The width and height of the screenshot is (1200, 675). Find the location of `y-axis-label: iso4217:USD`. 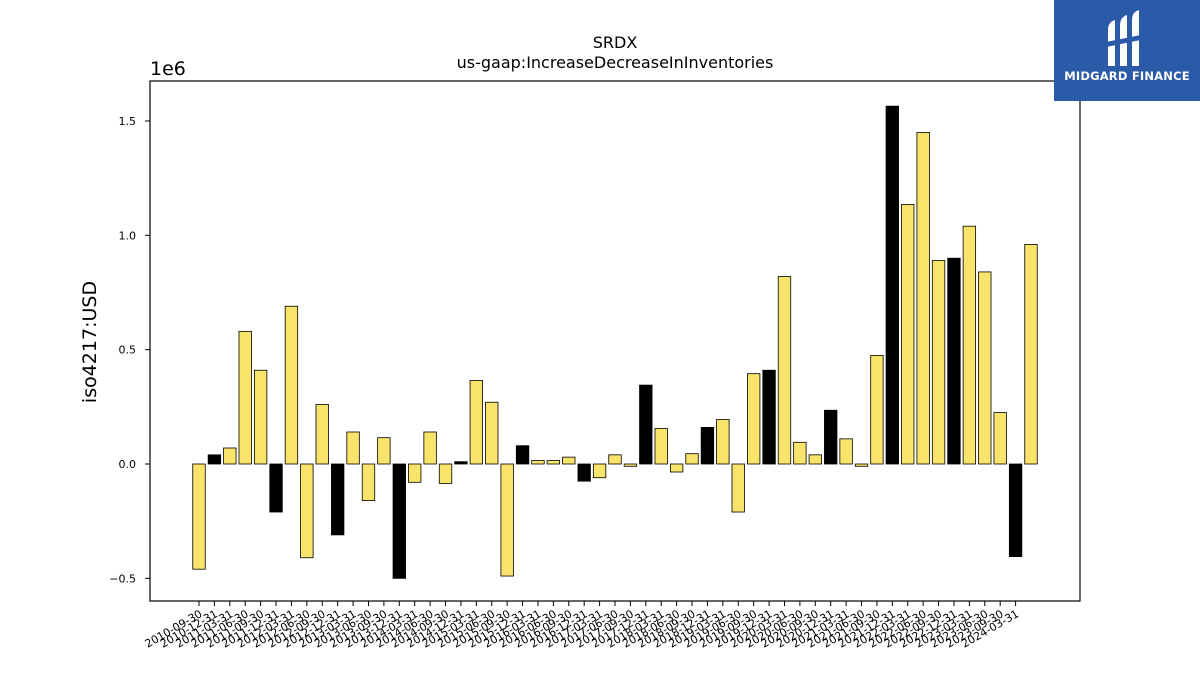

y-axis-label: iso4217:USD is located at coordinates (90, 342).